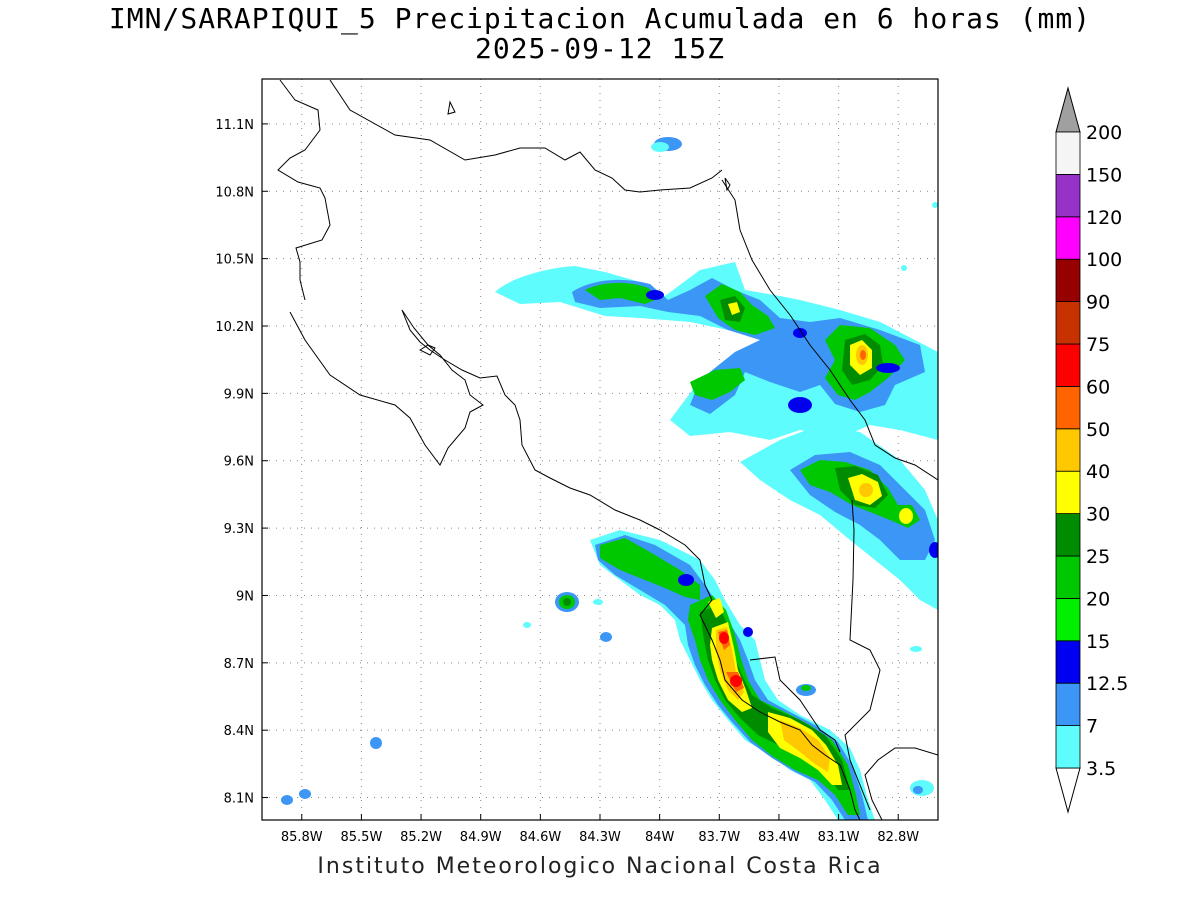 The image size is (1200, 900). I want to click on chart-subtitle-datetime: 2025-09-12 15Z, so click(599, 48).